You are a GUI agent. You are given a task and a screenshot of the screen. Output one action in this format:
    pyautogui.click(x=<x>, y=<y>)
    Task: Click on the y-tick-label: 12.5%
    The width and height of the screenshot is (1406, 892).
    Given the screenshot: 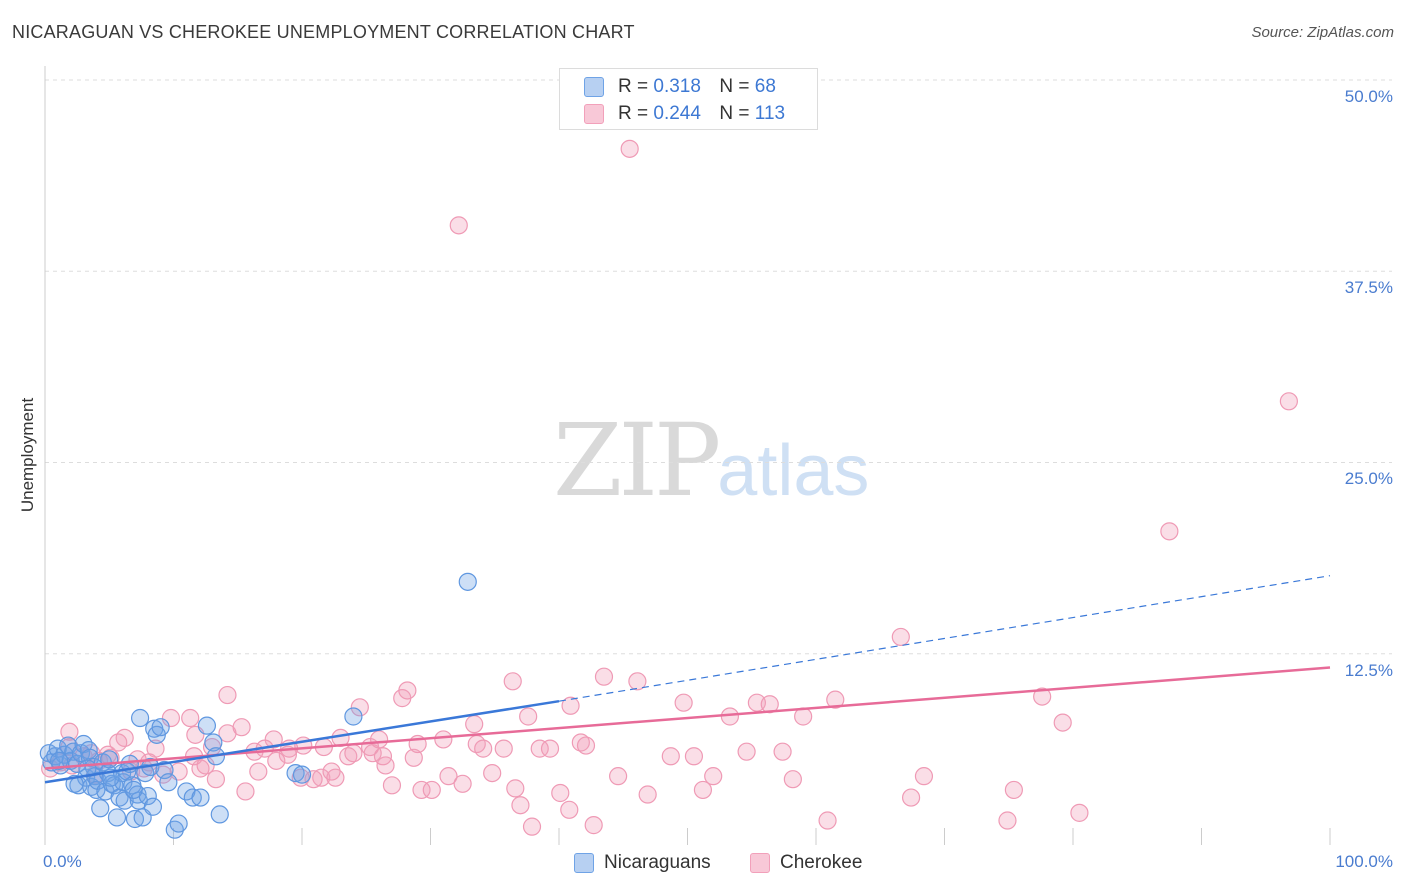 What is the action you would take?
    pyautogui.click(x=1368, y=670)
    